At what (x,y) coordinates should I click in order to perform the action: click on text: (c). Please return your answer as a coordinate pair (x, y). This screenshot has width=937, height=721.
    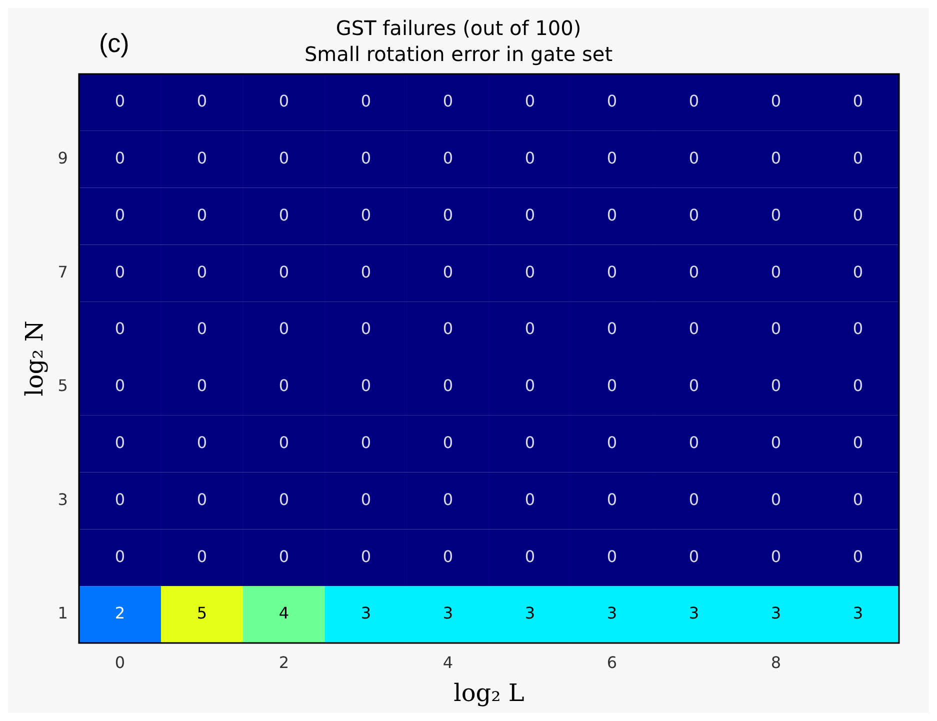
    Looking at the image, I should click on (114, 43).